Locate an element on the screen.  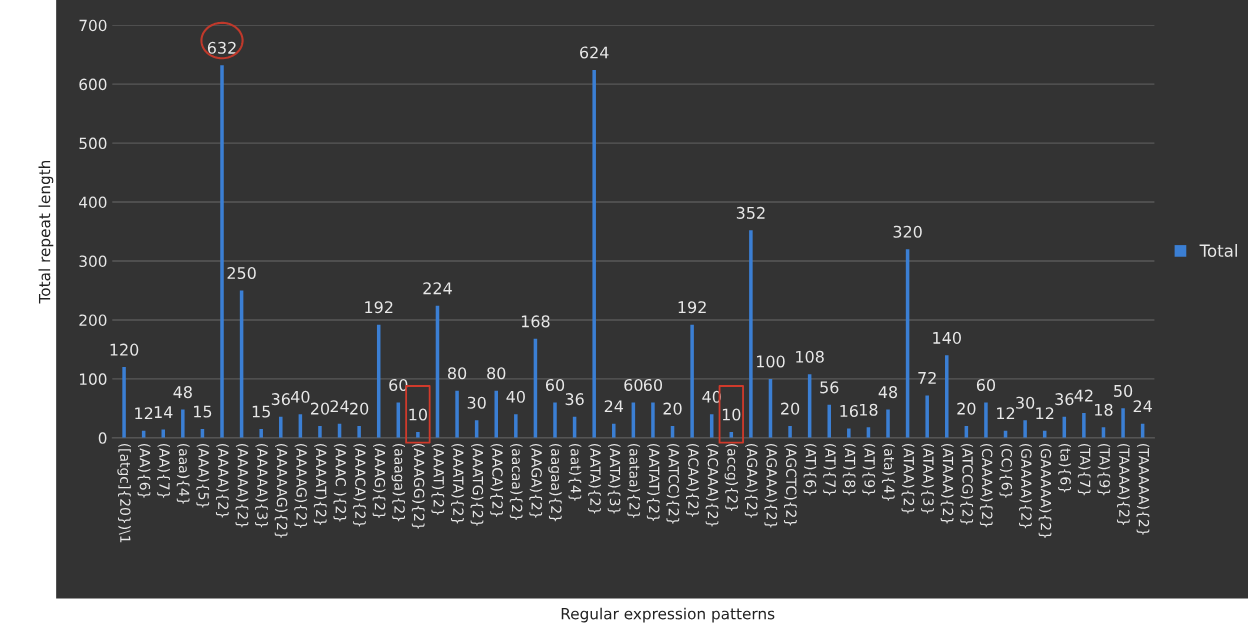
data-label: 40 is located at coordinates (300, 396).